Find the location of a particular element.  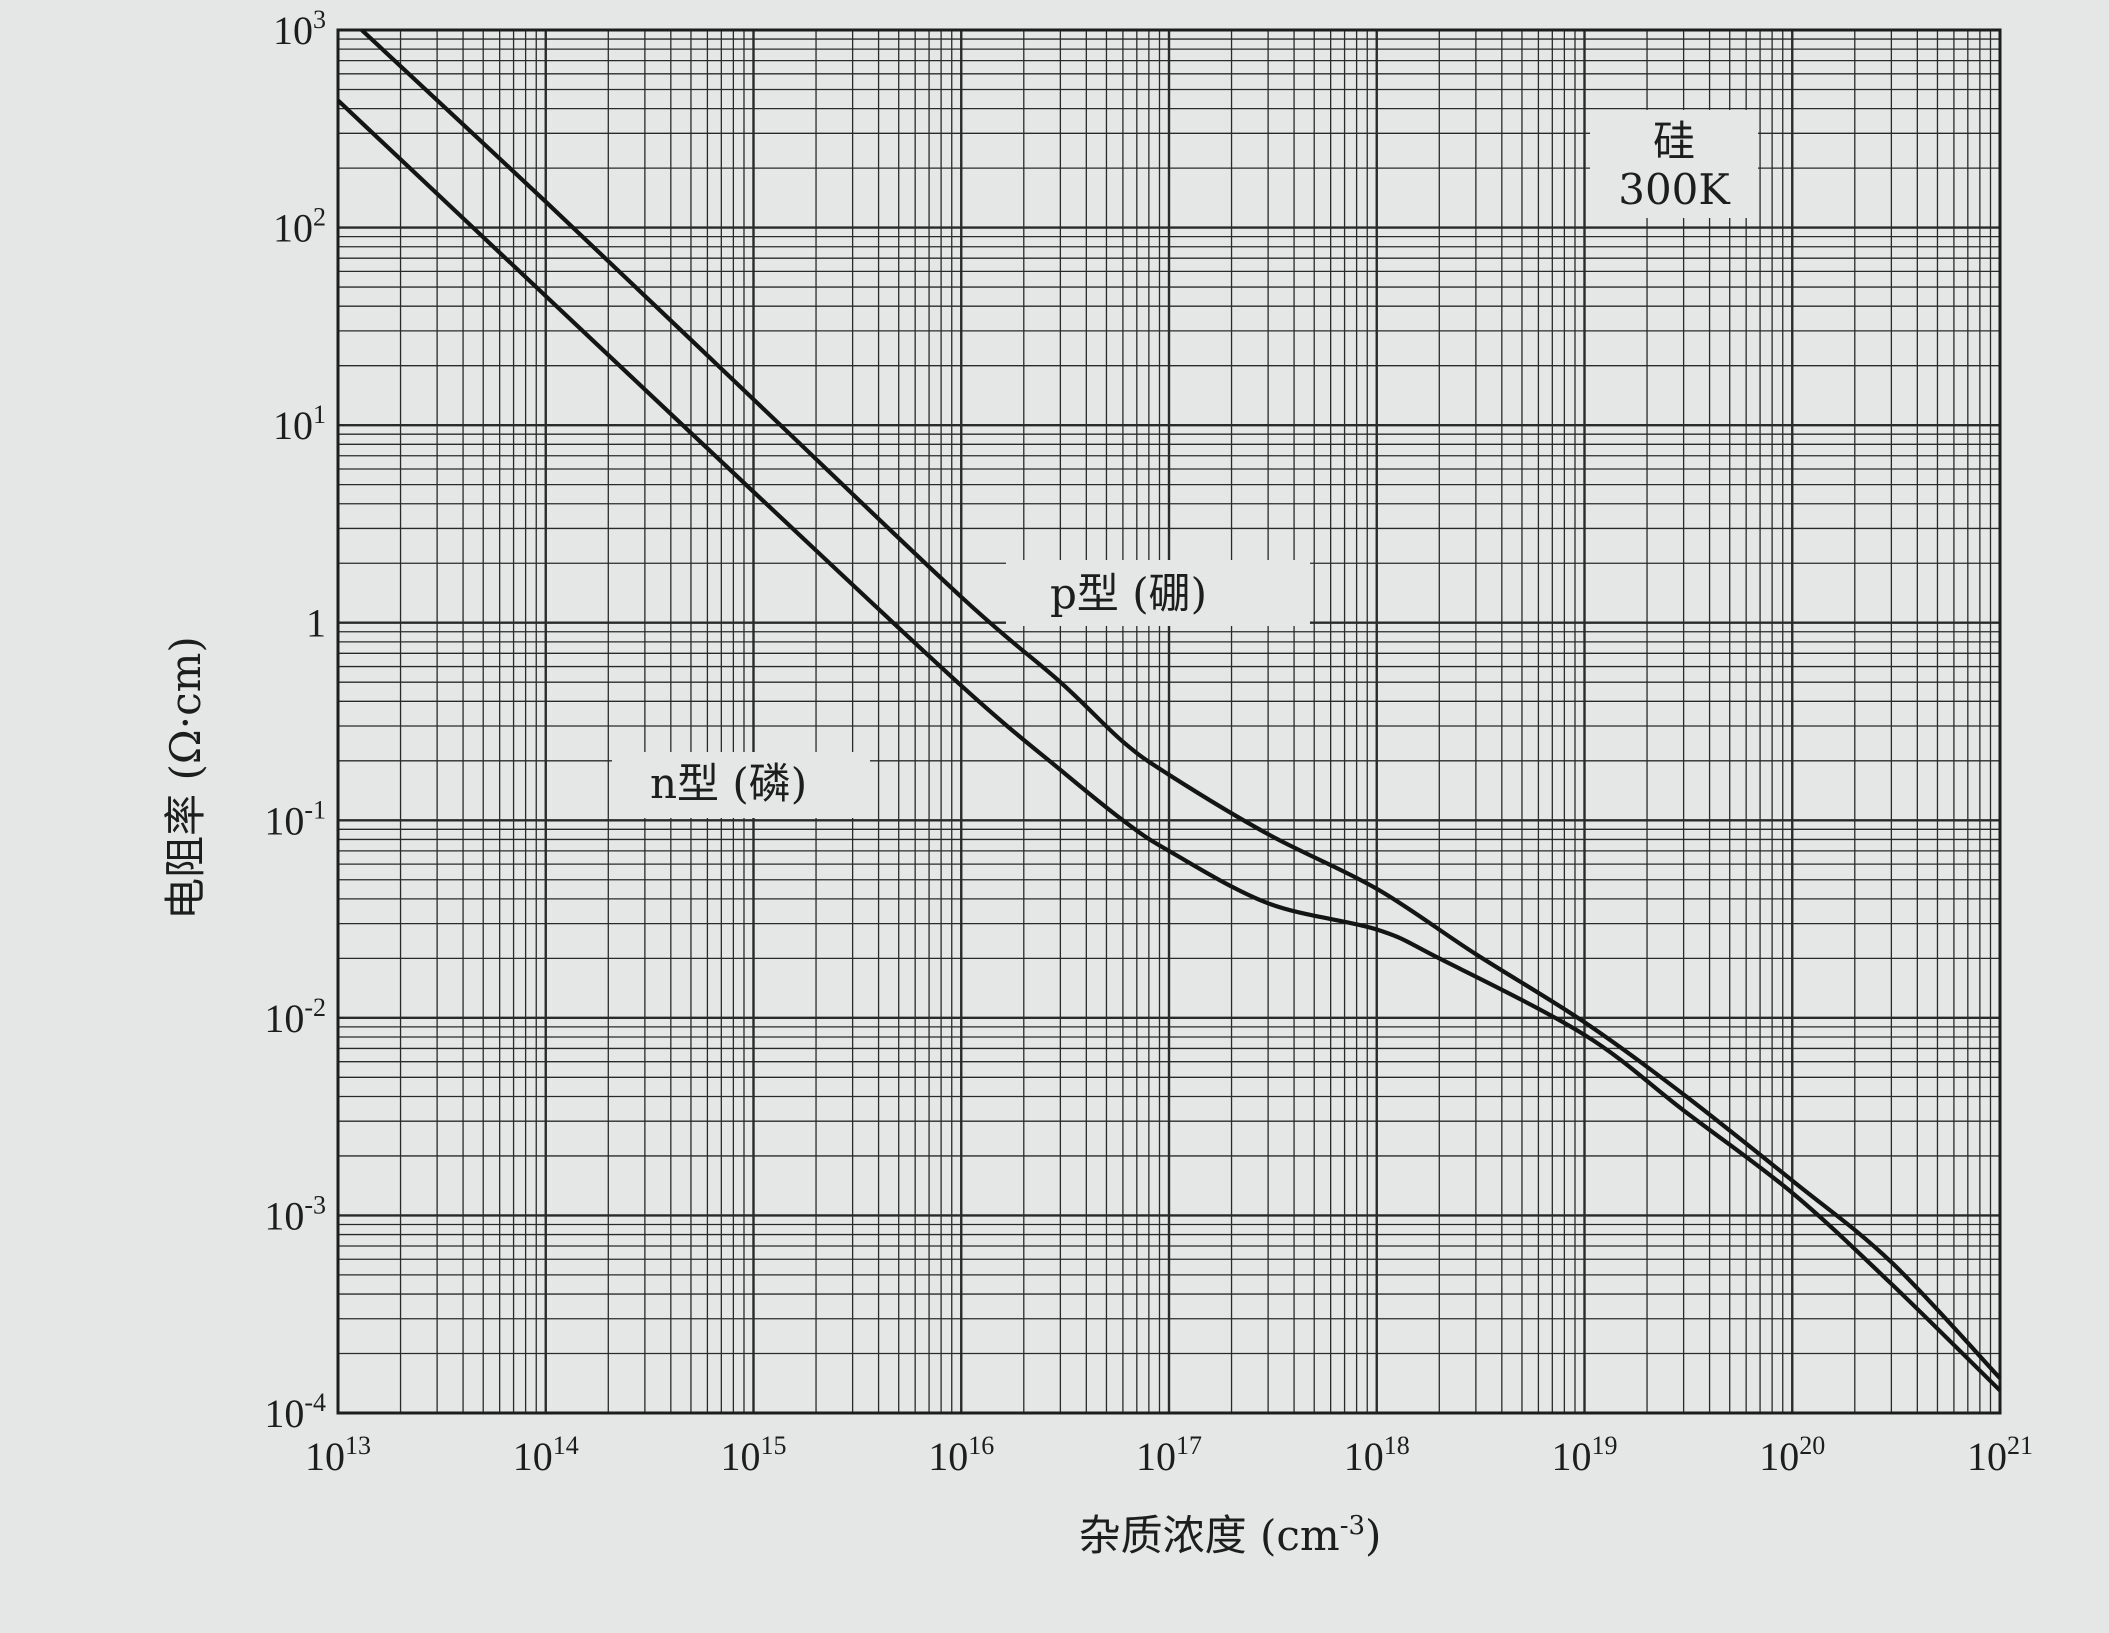

x-tick-exponent: 19 is located at coordinates (1605, 1445).